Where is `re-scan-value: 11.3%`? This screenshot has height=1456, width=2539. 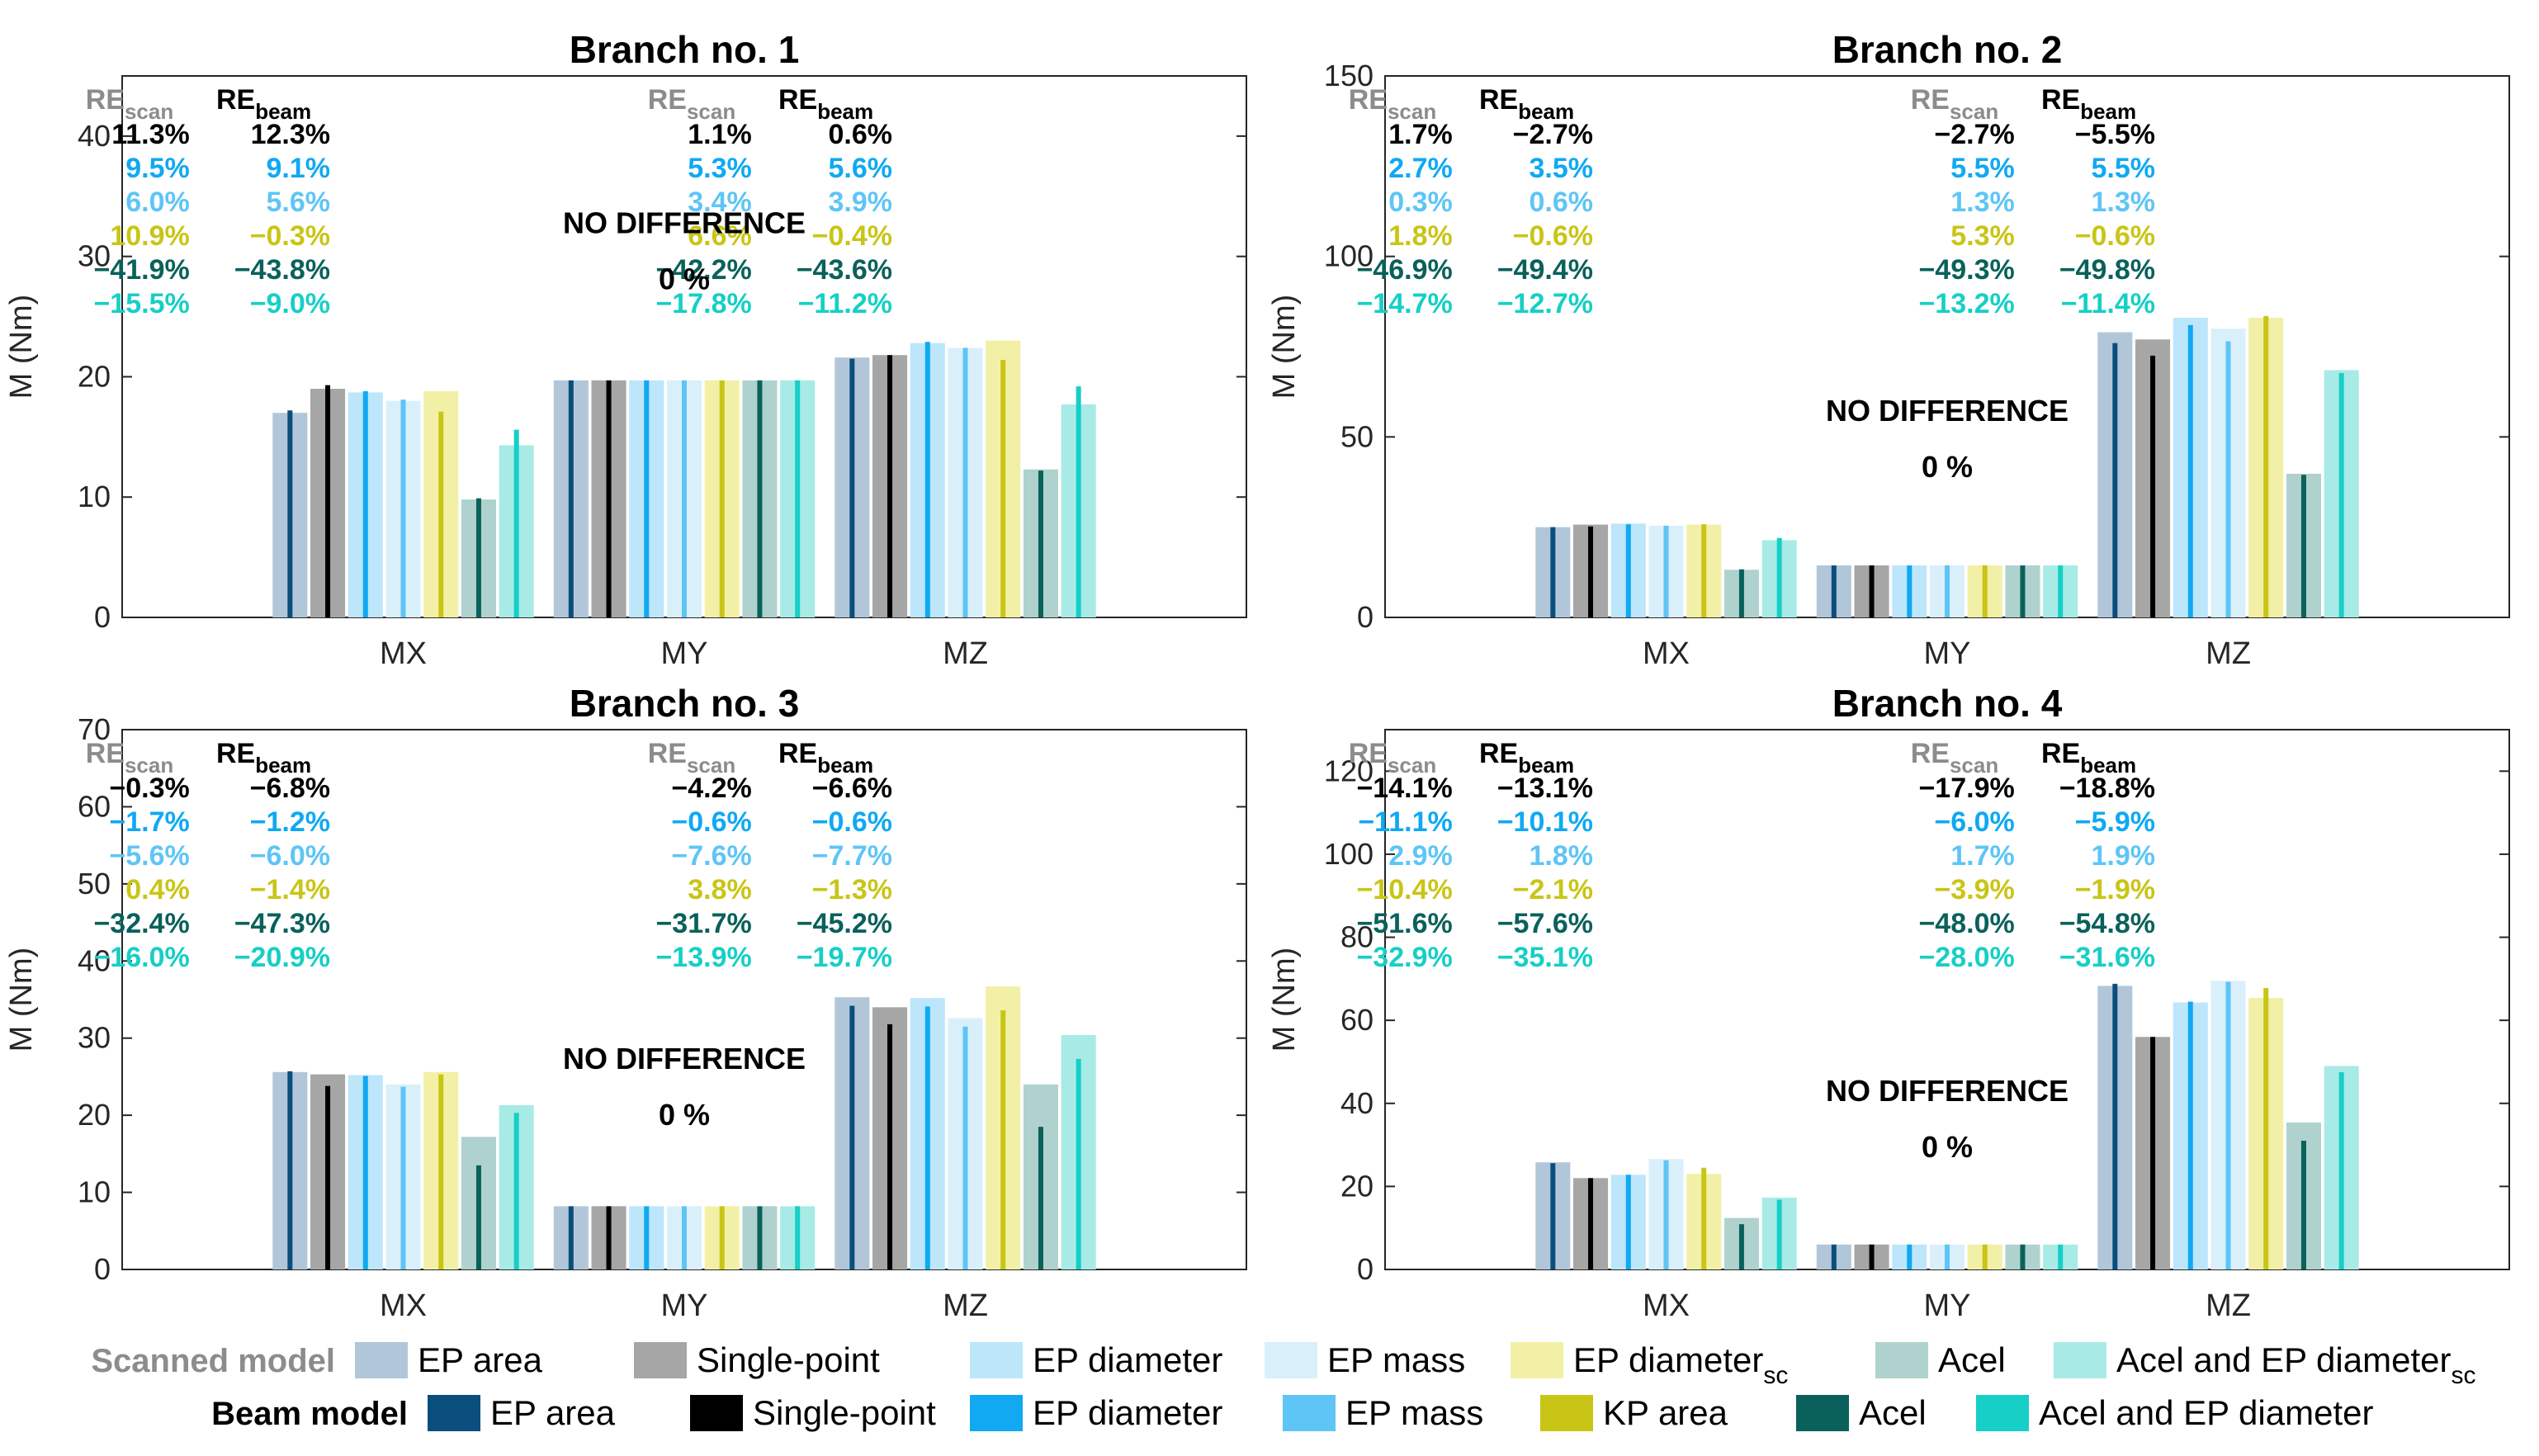 re-scan-value: 11.3% is located at coordinates (150, 134).